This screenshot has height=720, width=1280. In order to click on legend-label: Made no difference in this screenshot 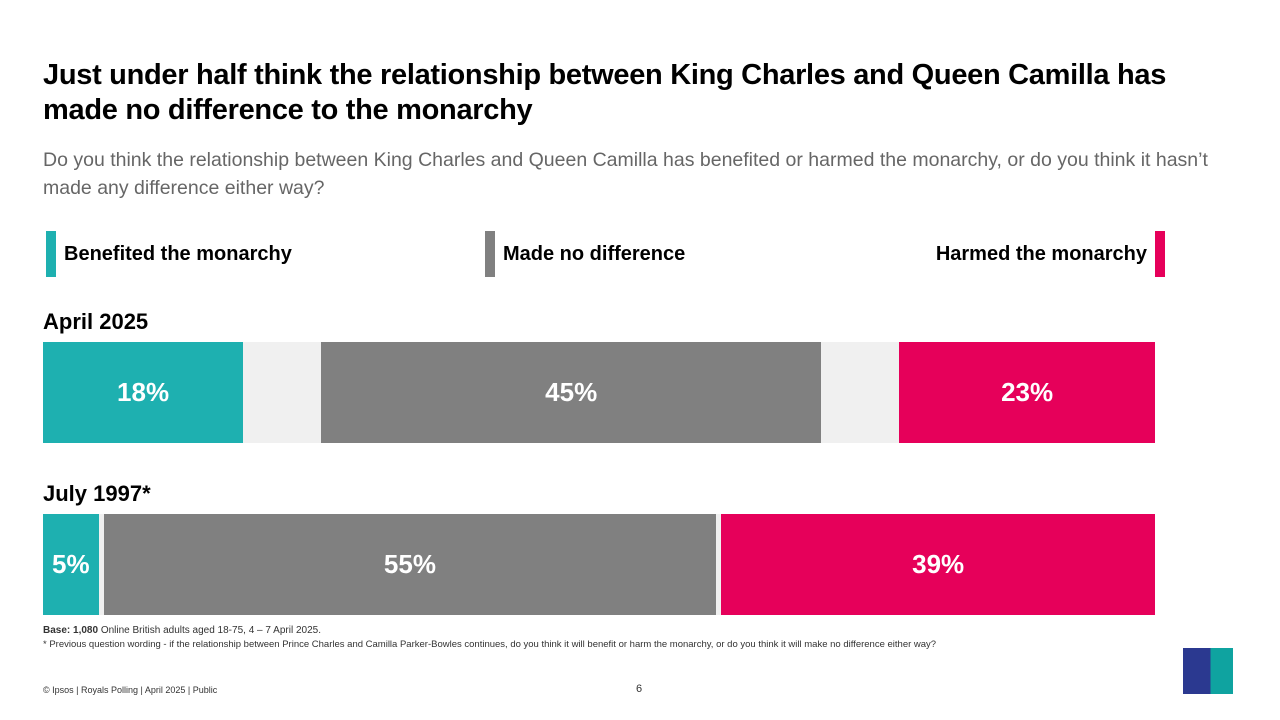, I will do `click(594, 253)`.